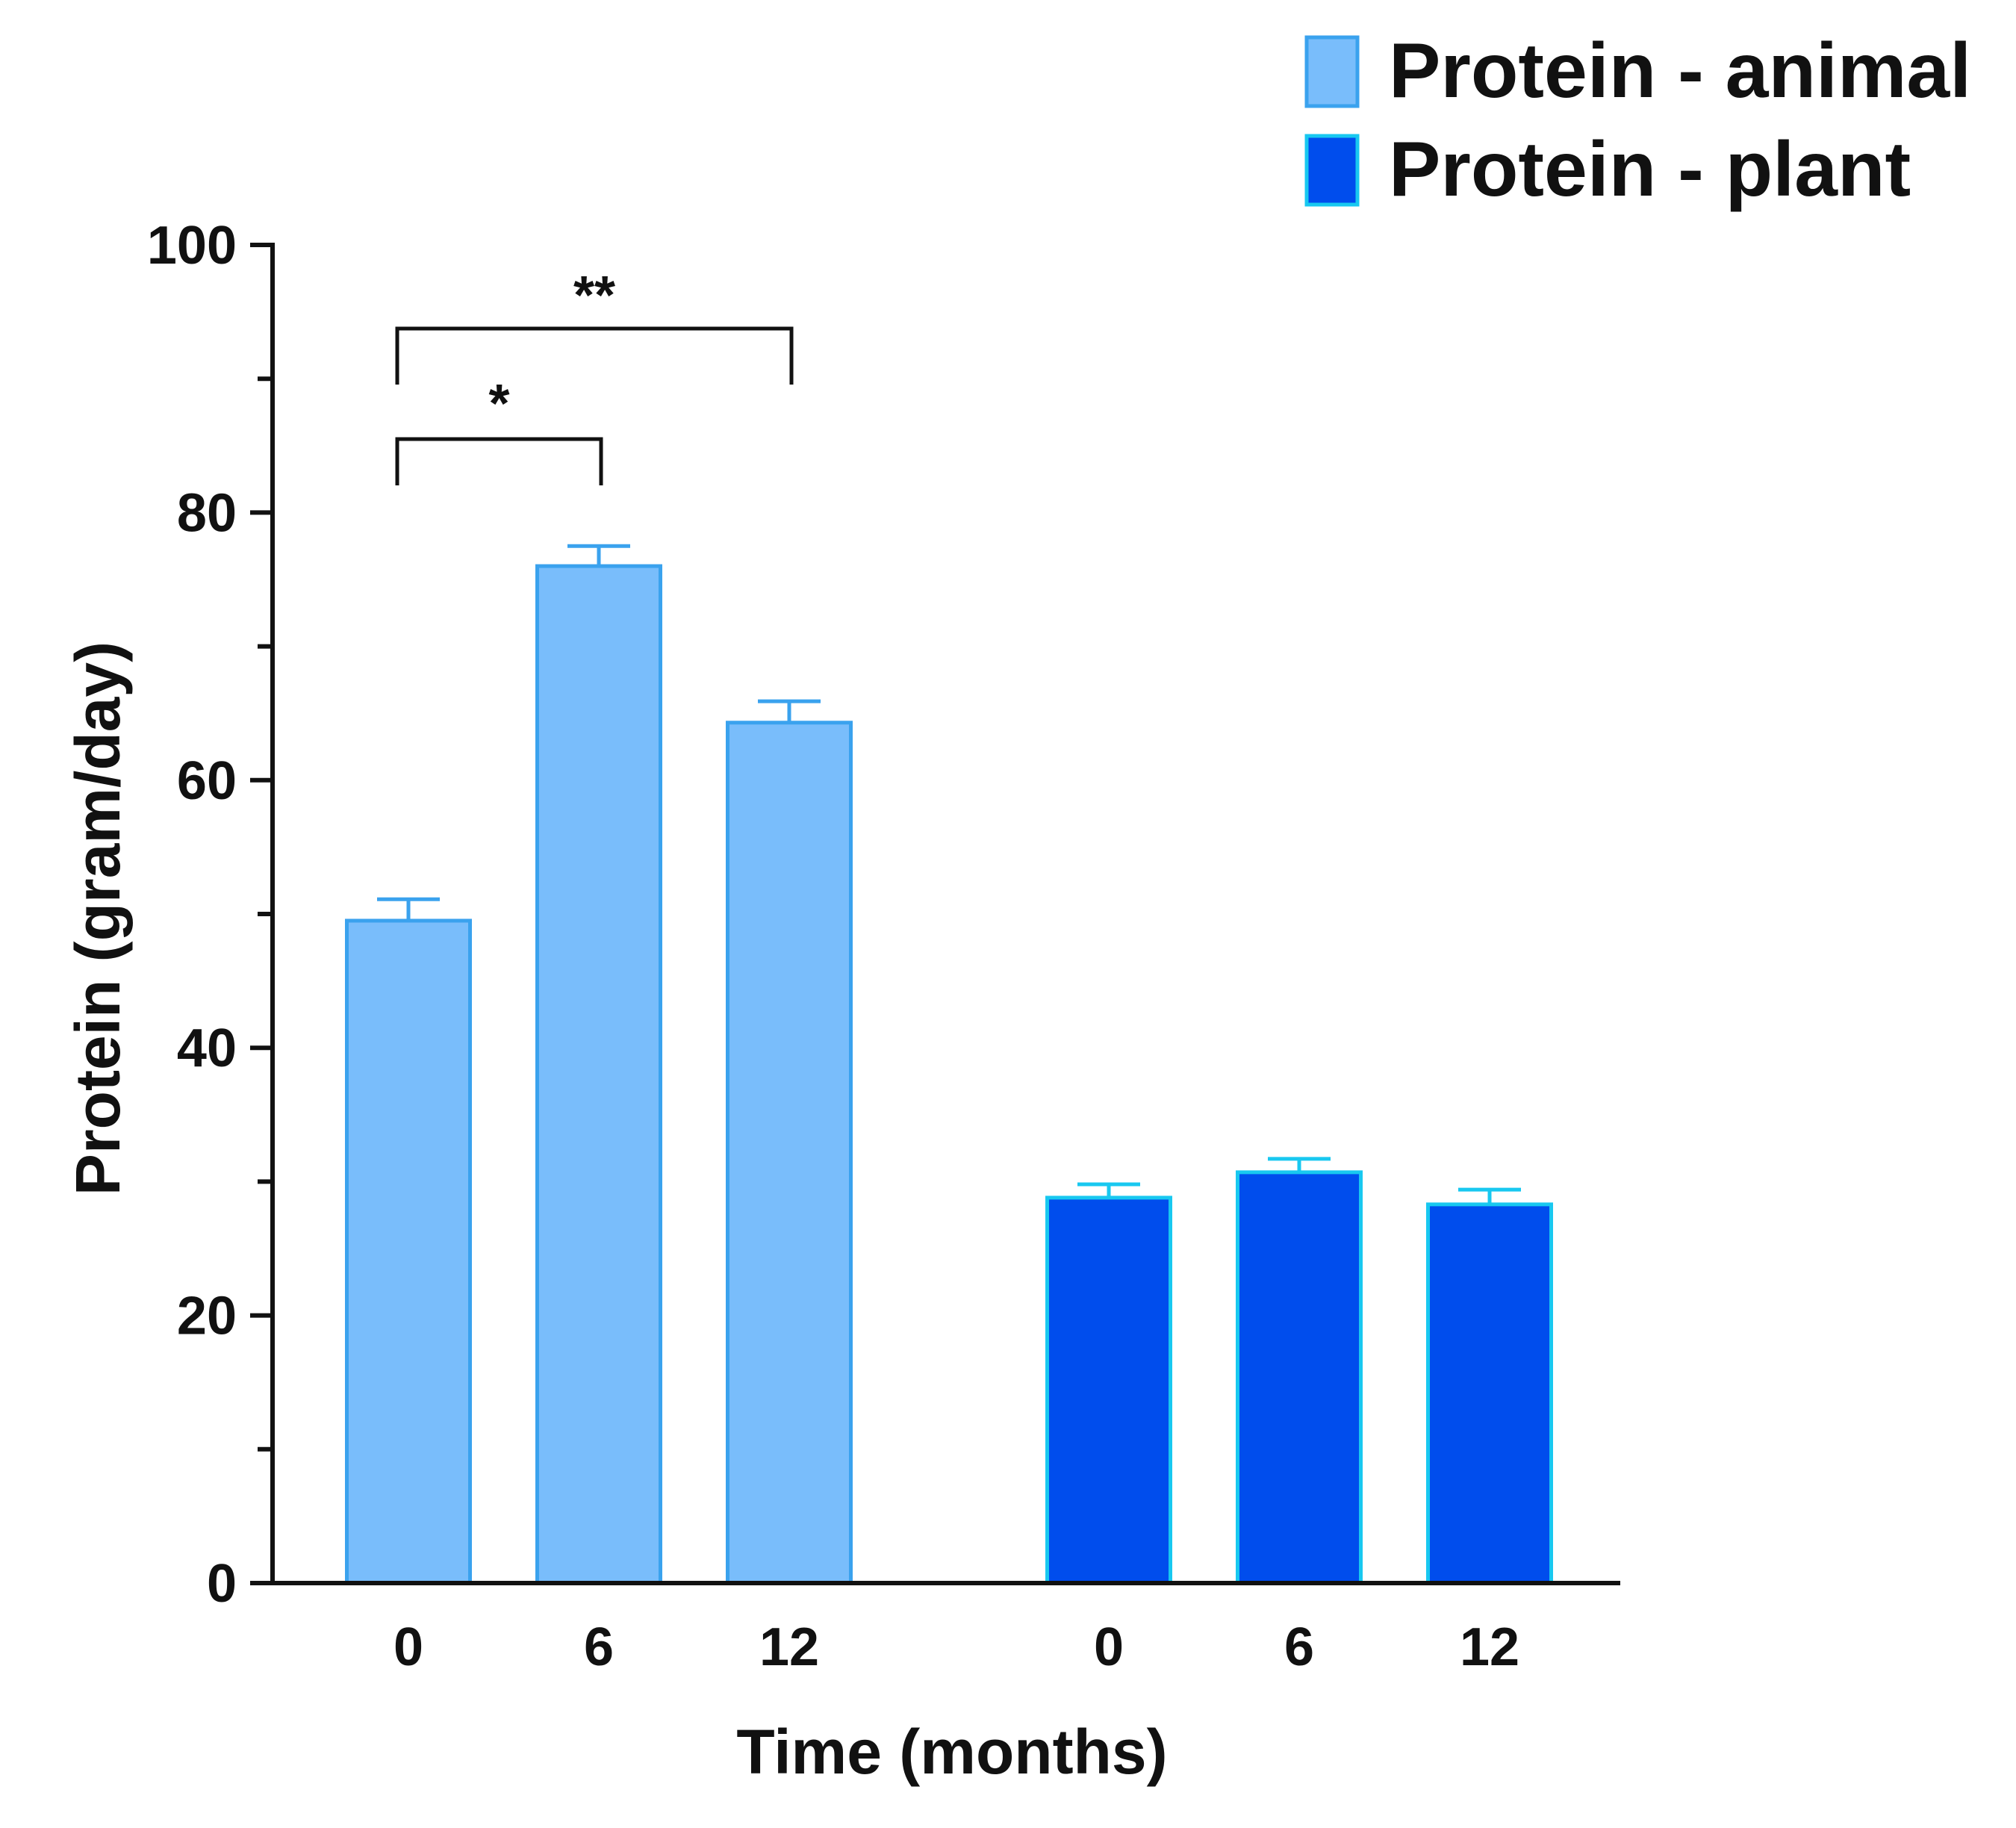 This screenshot has height=1828, width=2016. Describe the element at coordinates (1332, 71) in the screenshot. I see `legend-swatch-animal` at that location.